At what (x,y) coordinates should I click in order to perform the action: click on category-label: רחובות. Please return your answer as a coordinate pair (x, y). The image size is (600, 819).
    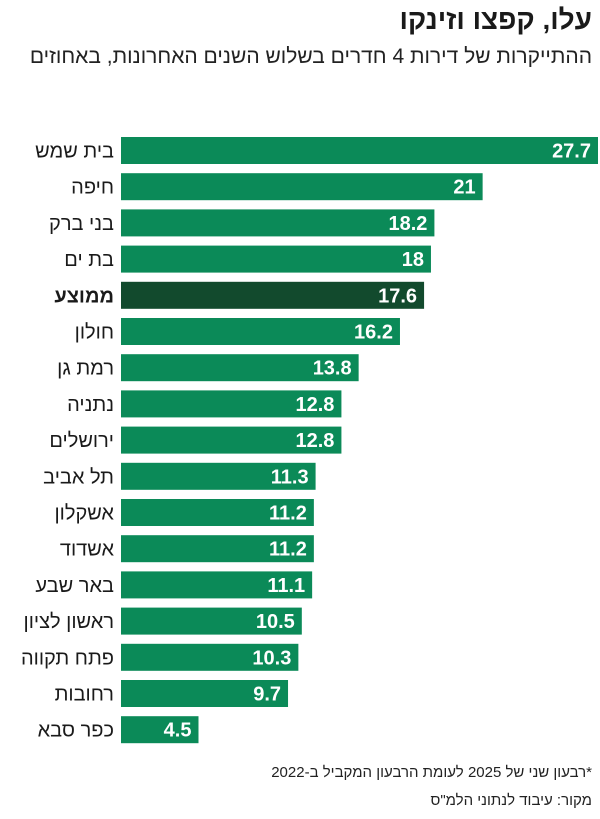
    Looking at the image, I should click on (84, 695).